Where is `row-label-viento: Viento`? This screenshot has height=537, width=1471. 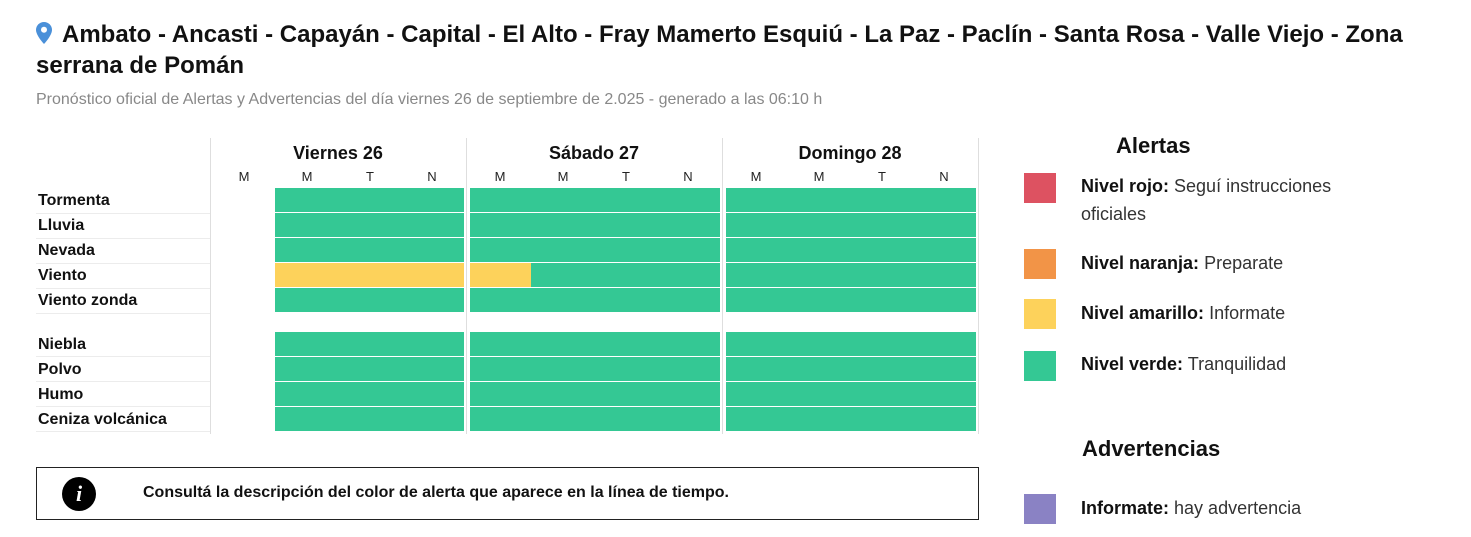 row-label-viento: Viento is located at coordinates (62, 275).